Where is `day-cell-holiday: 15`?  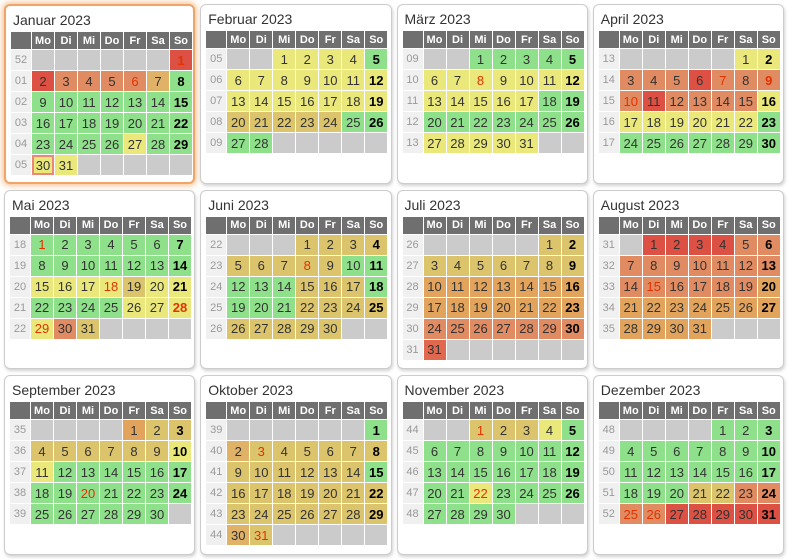
day-cell-holiday: 15 is located at coordinates (653, 286).